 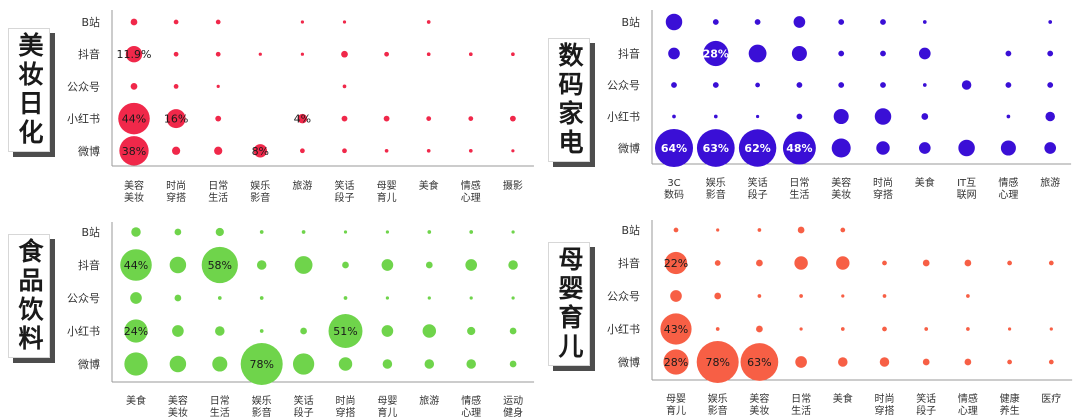 What do you see at coordinates (134, 54) in the screenshot?
I see `data-label: 11.9%` at bounding box center [134, 54].